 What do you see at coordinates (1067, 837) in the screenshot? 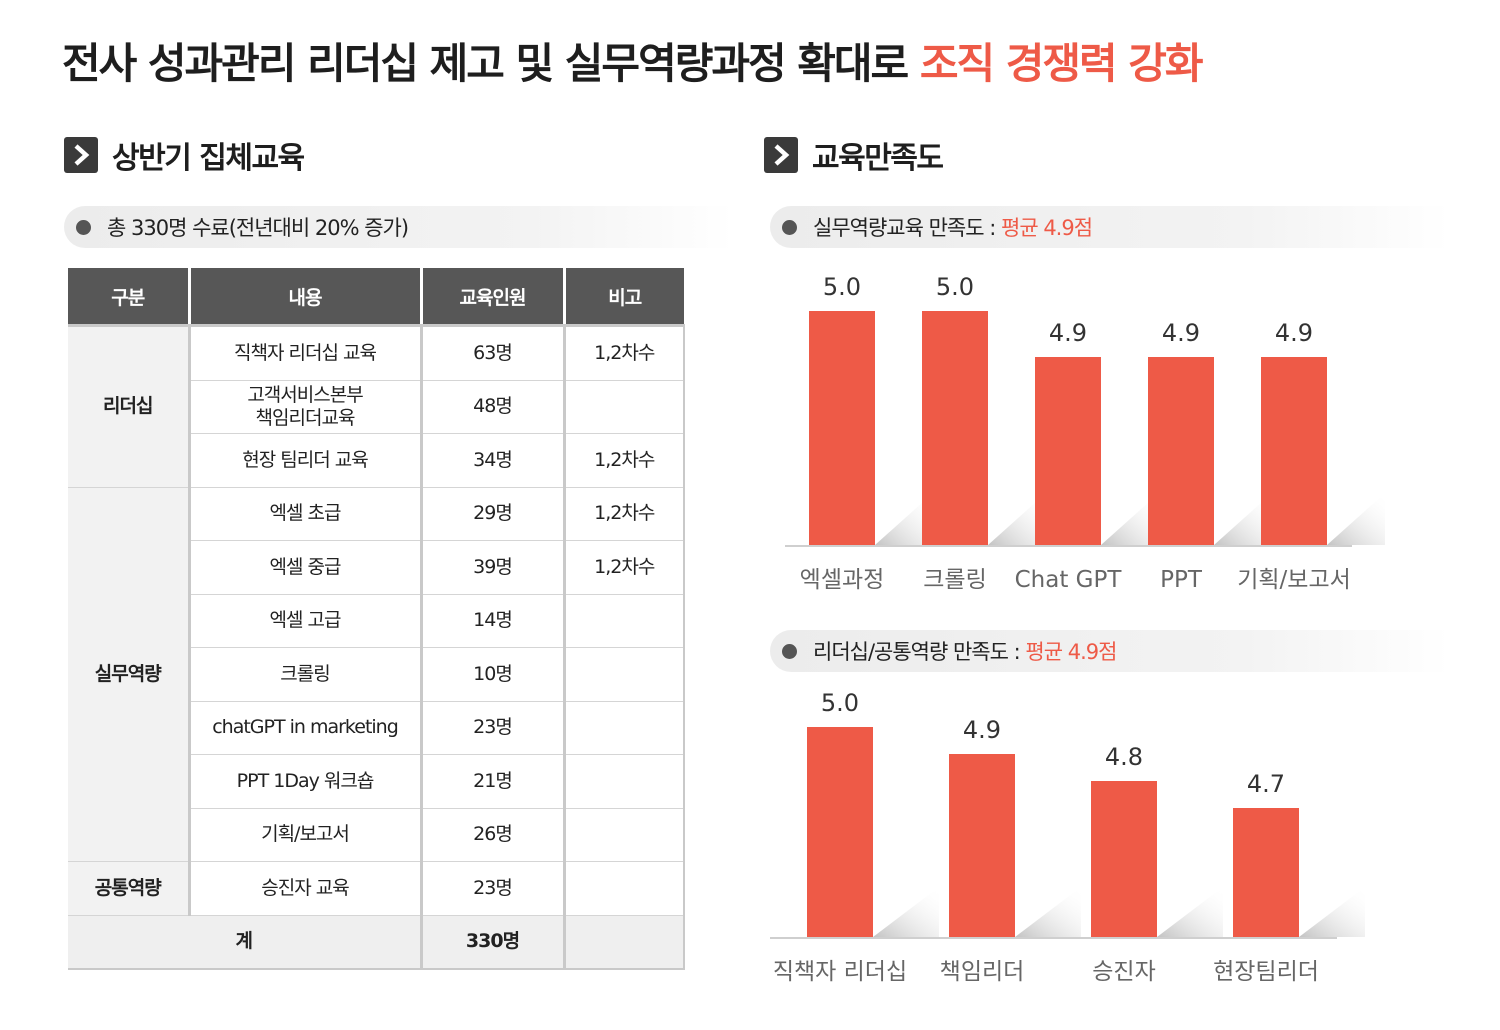
I see `chart-leadership-satisfaction: 5.0 직책자 리더십 4.9 책임리더 4.8 승진자 4.7 현장팀리더` at bounding box center [1067, 837].